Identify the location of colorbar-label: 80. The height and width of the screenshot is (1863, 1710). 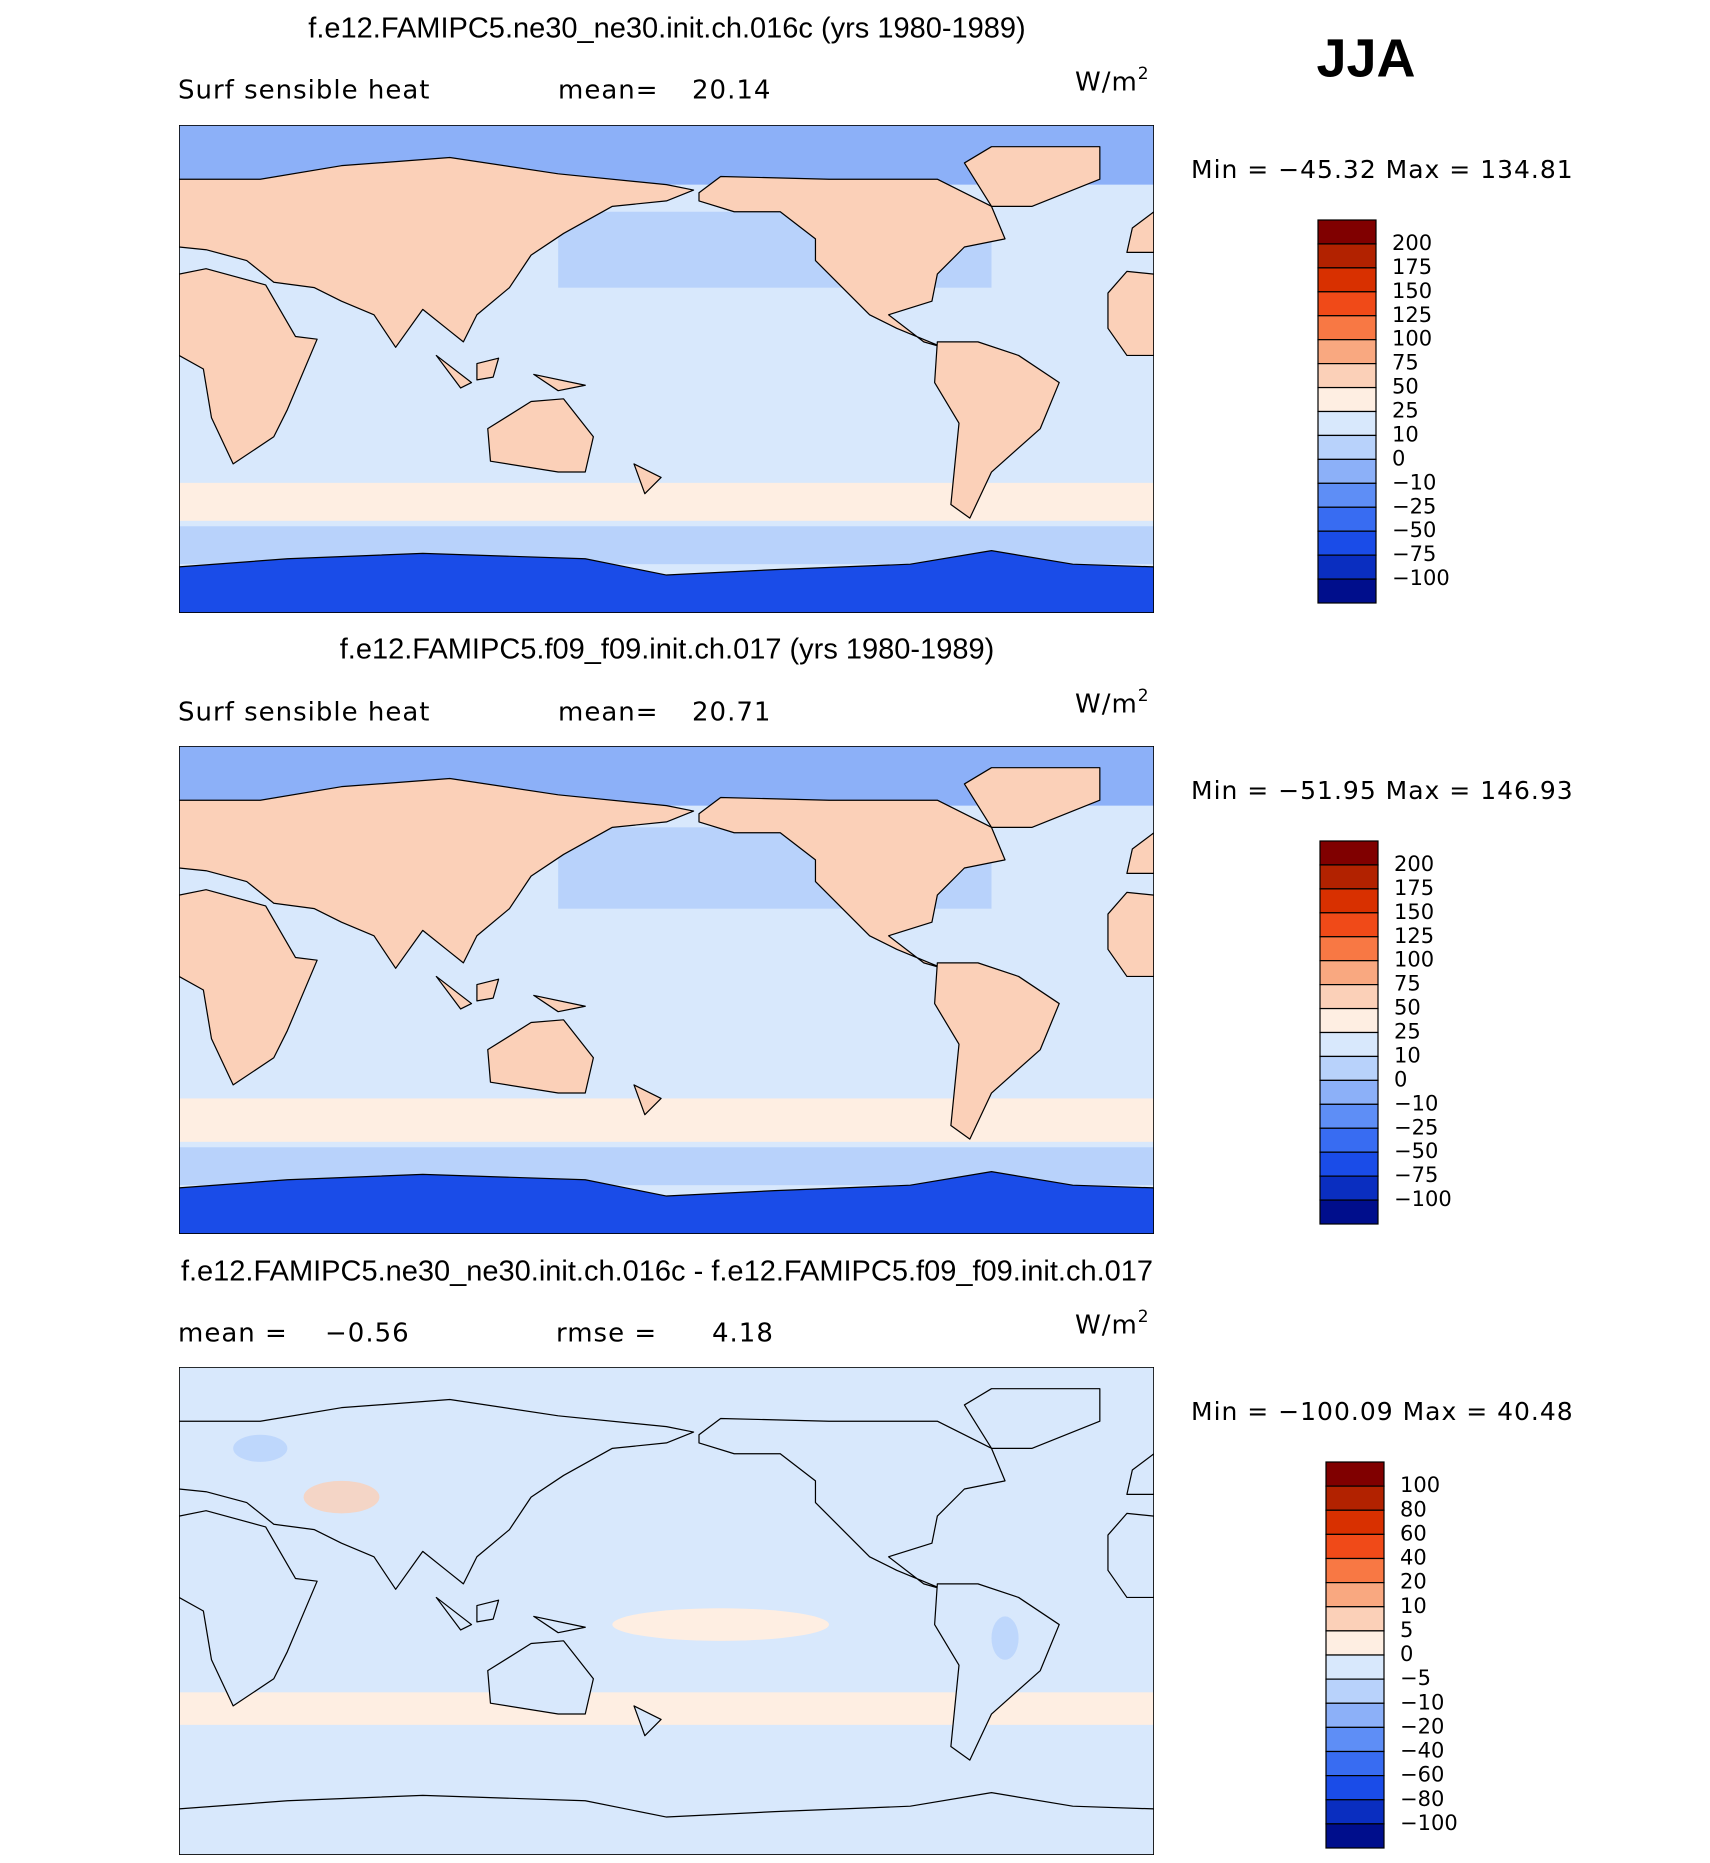
(1413, 1509).